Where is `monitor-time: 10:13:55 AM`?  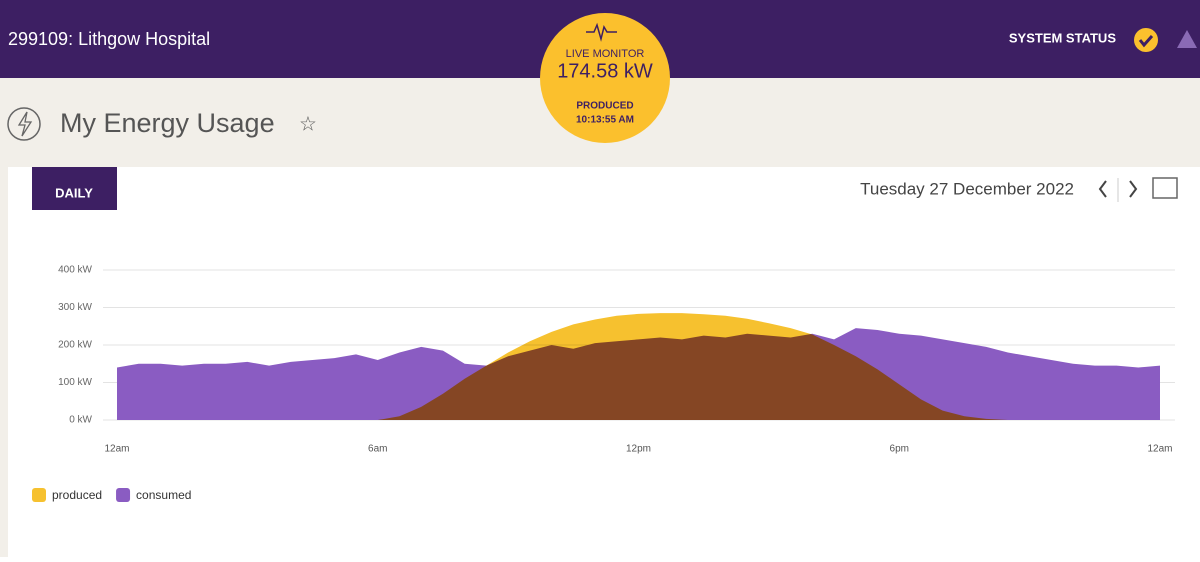 monitor-time: 10:13:55 AM is located at coordinates (605, 120).